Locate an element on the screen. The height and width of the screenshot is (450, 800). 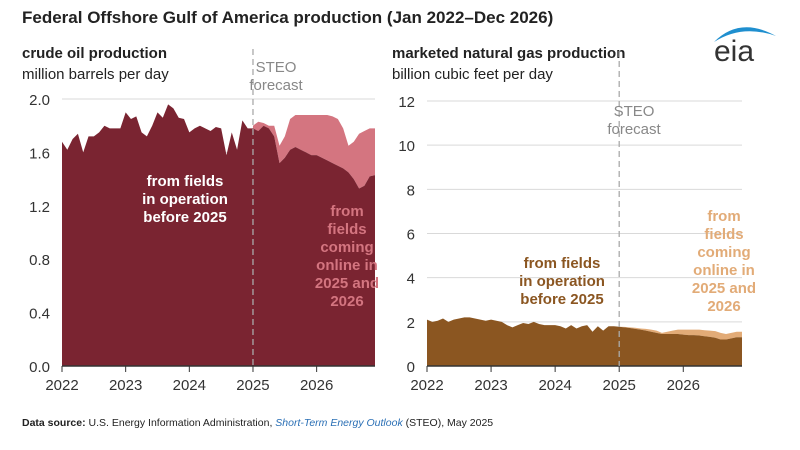
xtick-label-gas: 2025 is located at coordinates (619, 385).